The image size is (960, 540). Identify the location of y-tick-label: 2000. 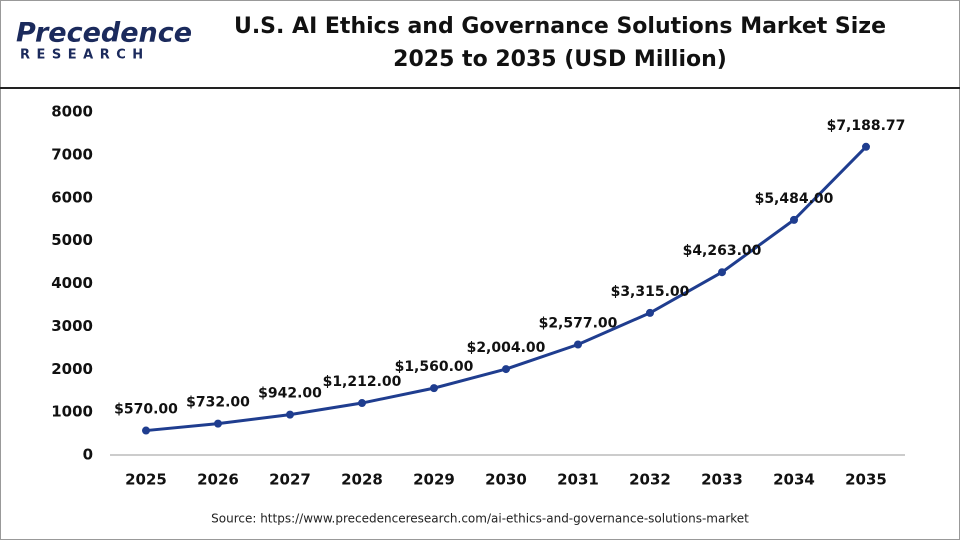
(72, 369).